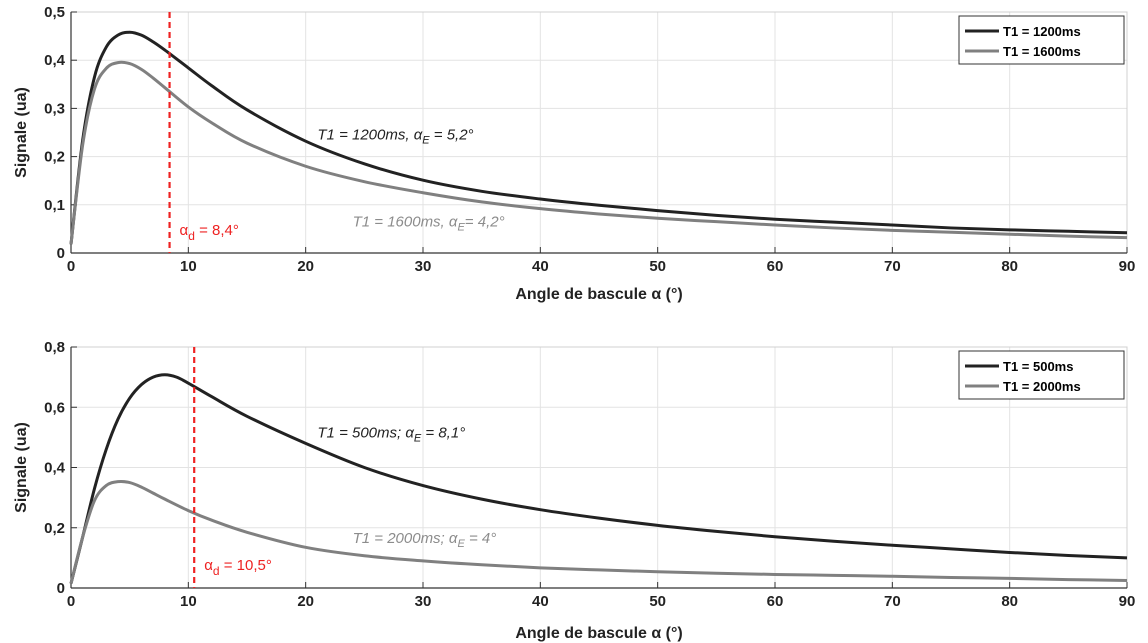 This screenshot has height=643, width=1148. What do you see at coordinates (54, 347) in the screenshot?
I see `y-tick-label: 0,8` at bounding box center [54, 347].